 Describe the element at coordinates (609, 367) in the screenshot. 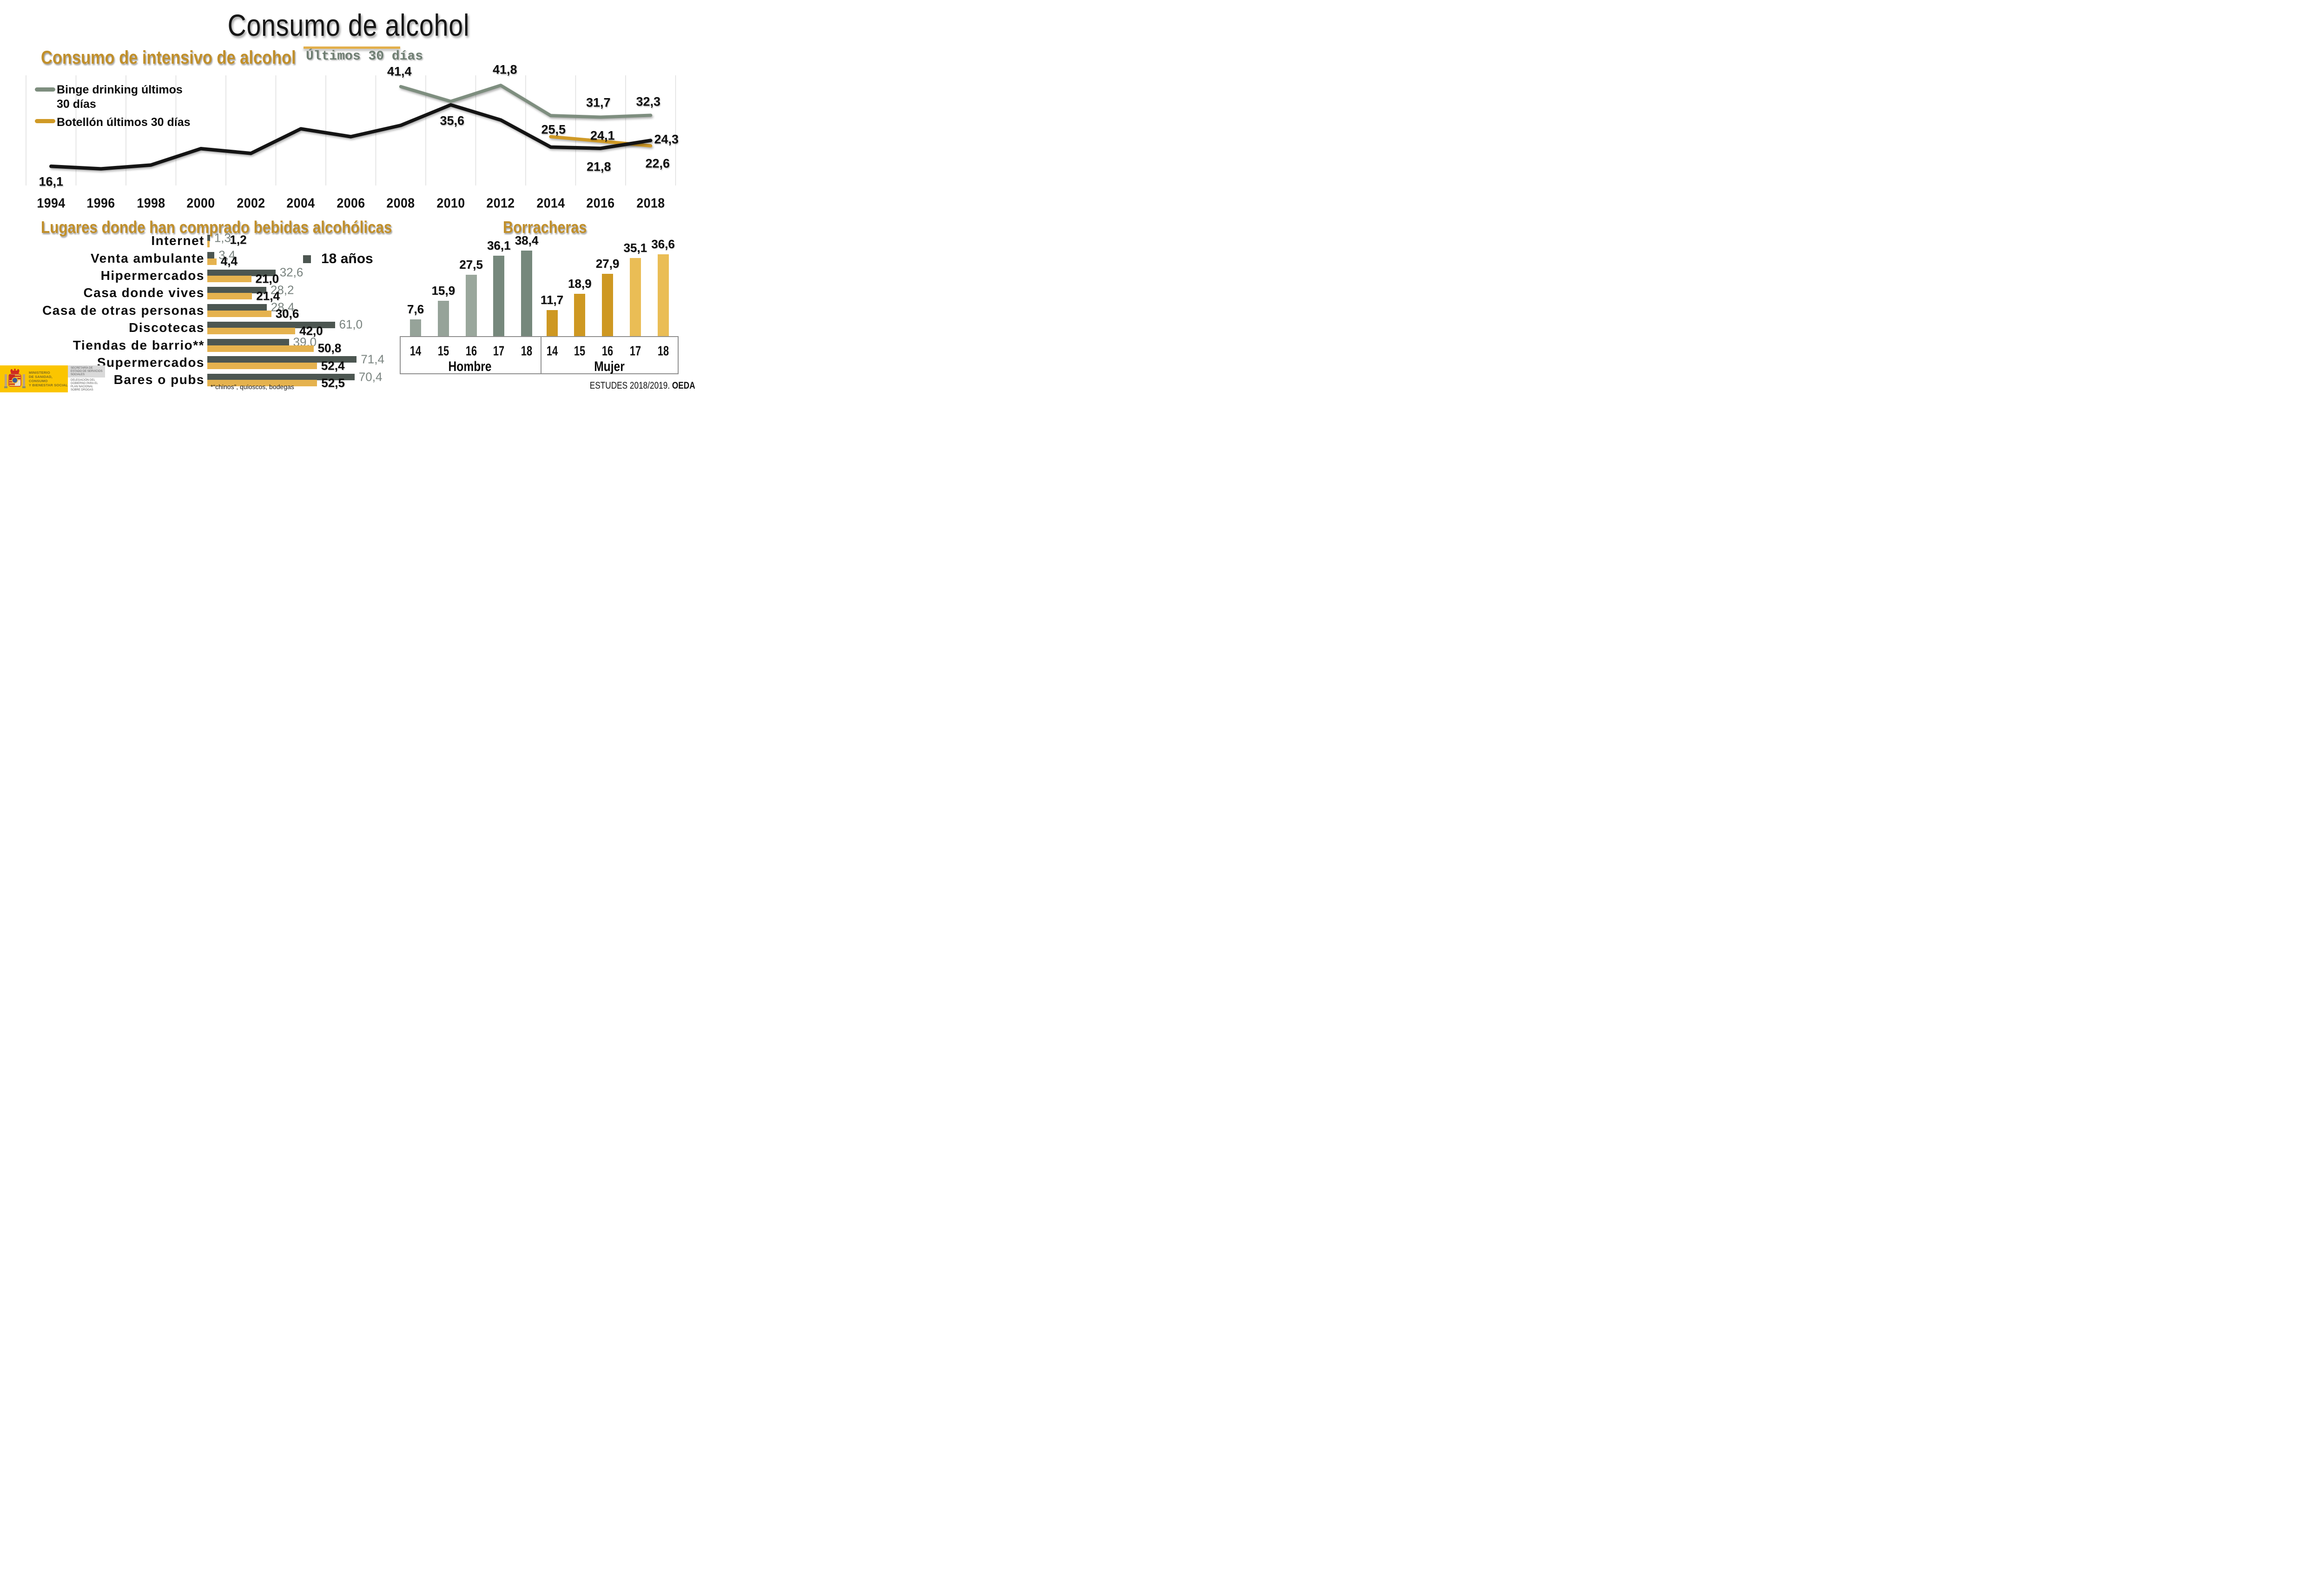

I see `group-label-mujer: Mujer` at that location.